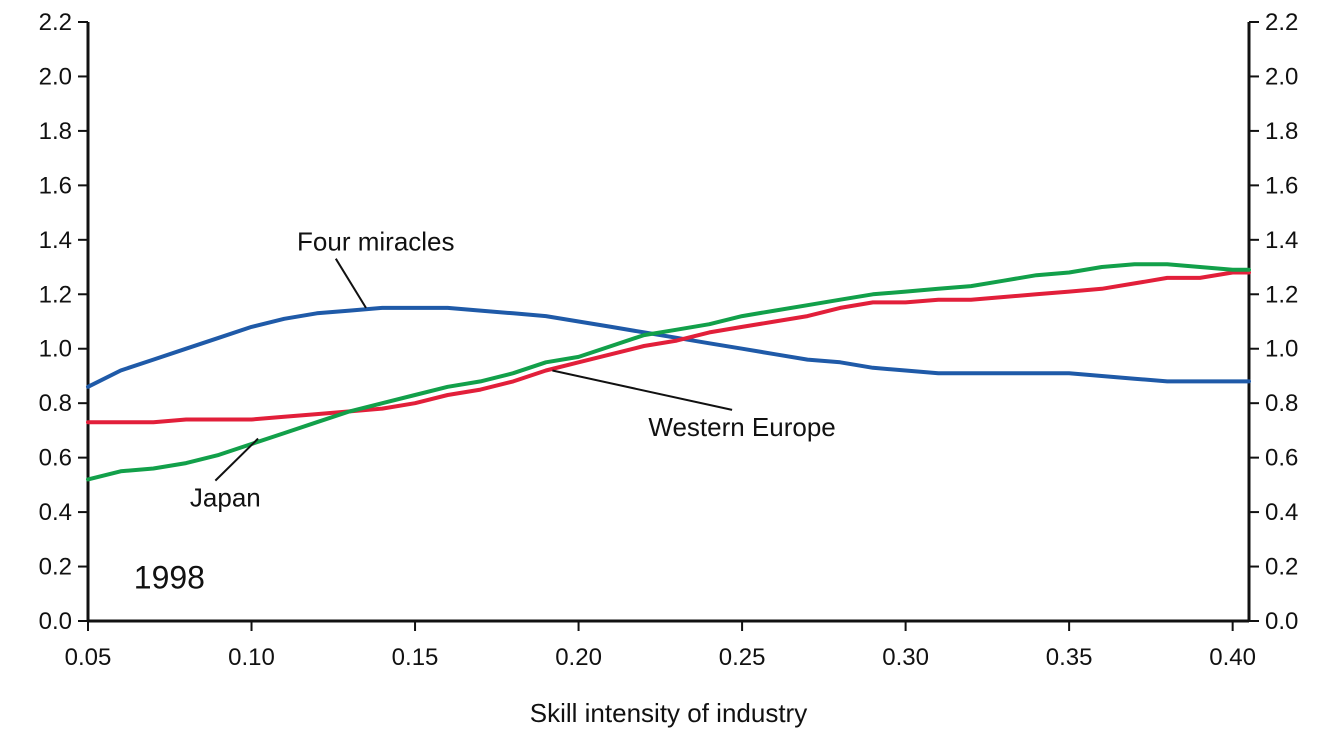  Describe the element at coordinates (55, 76) in the screenshot. I see `y-tick-label-left: 2.0` at that location.